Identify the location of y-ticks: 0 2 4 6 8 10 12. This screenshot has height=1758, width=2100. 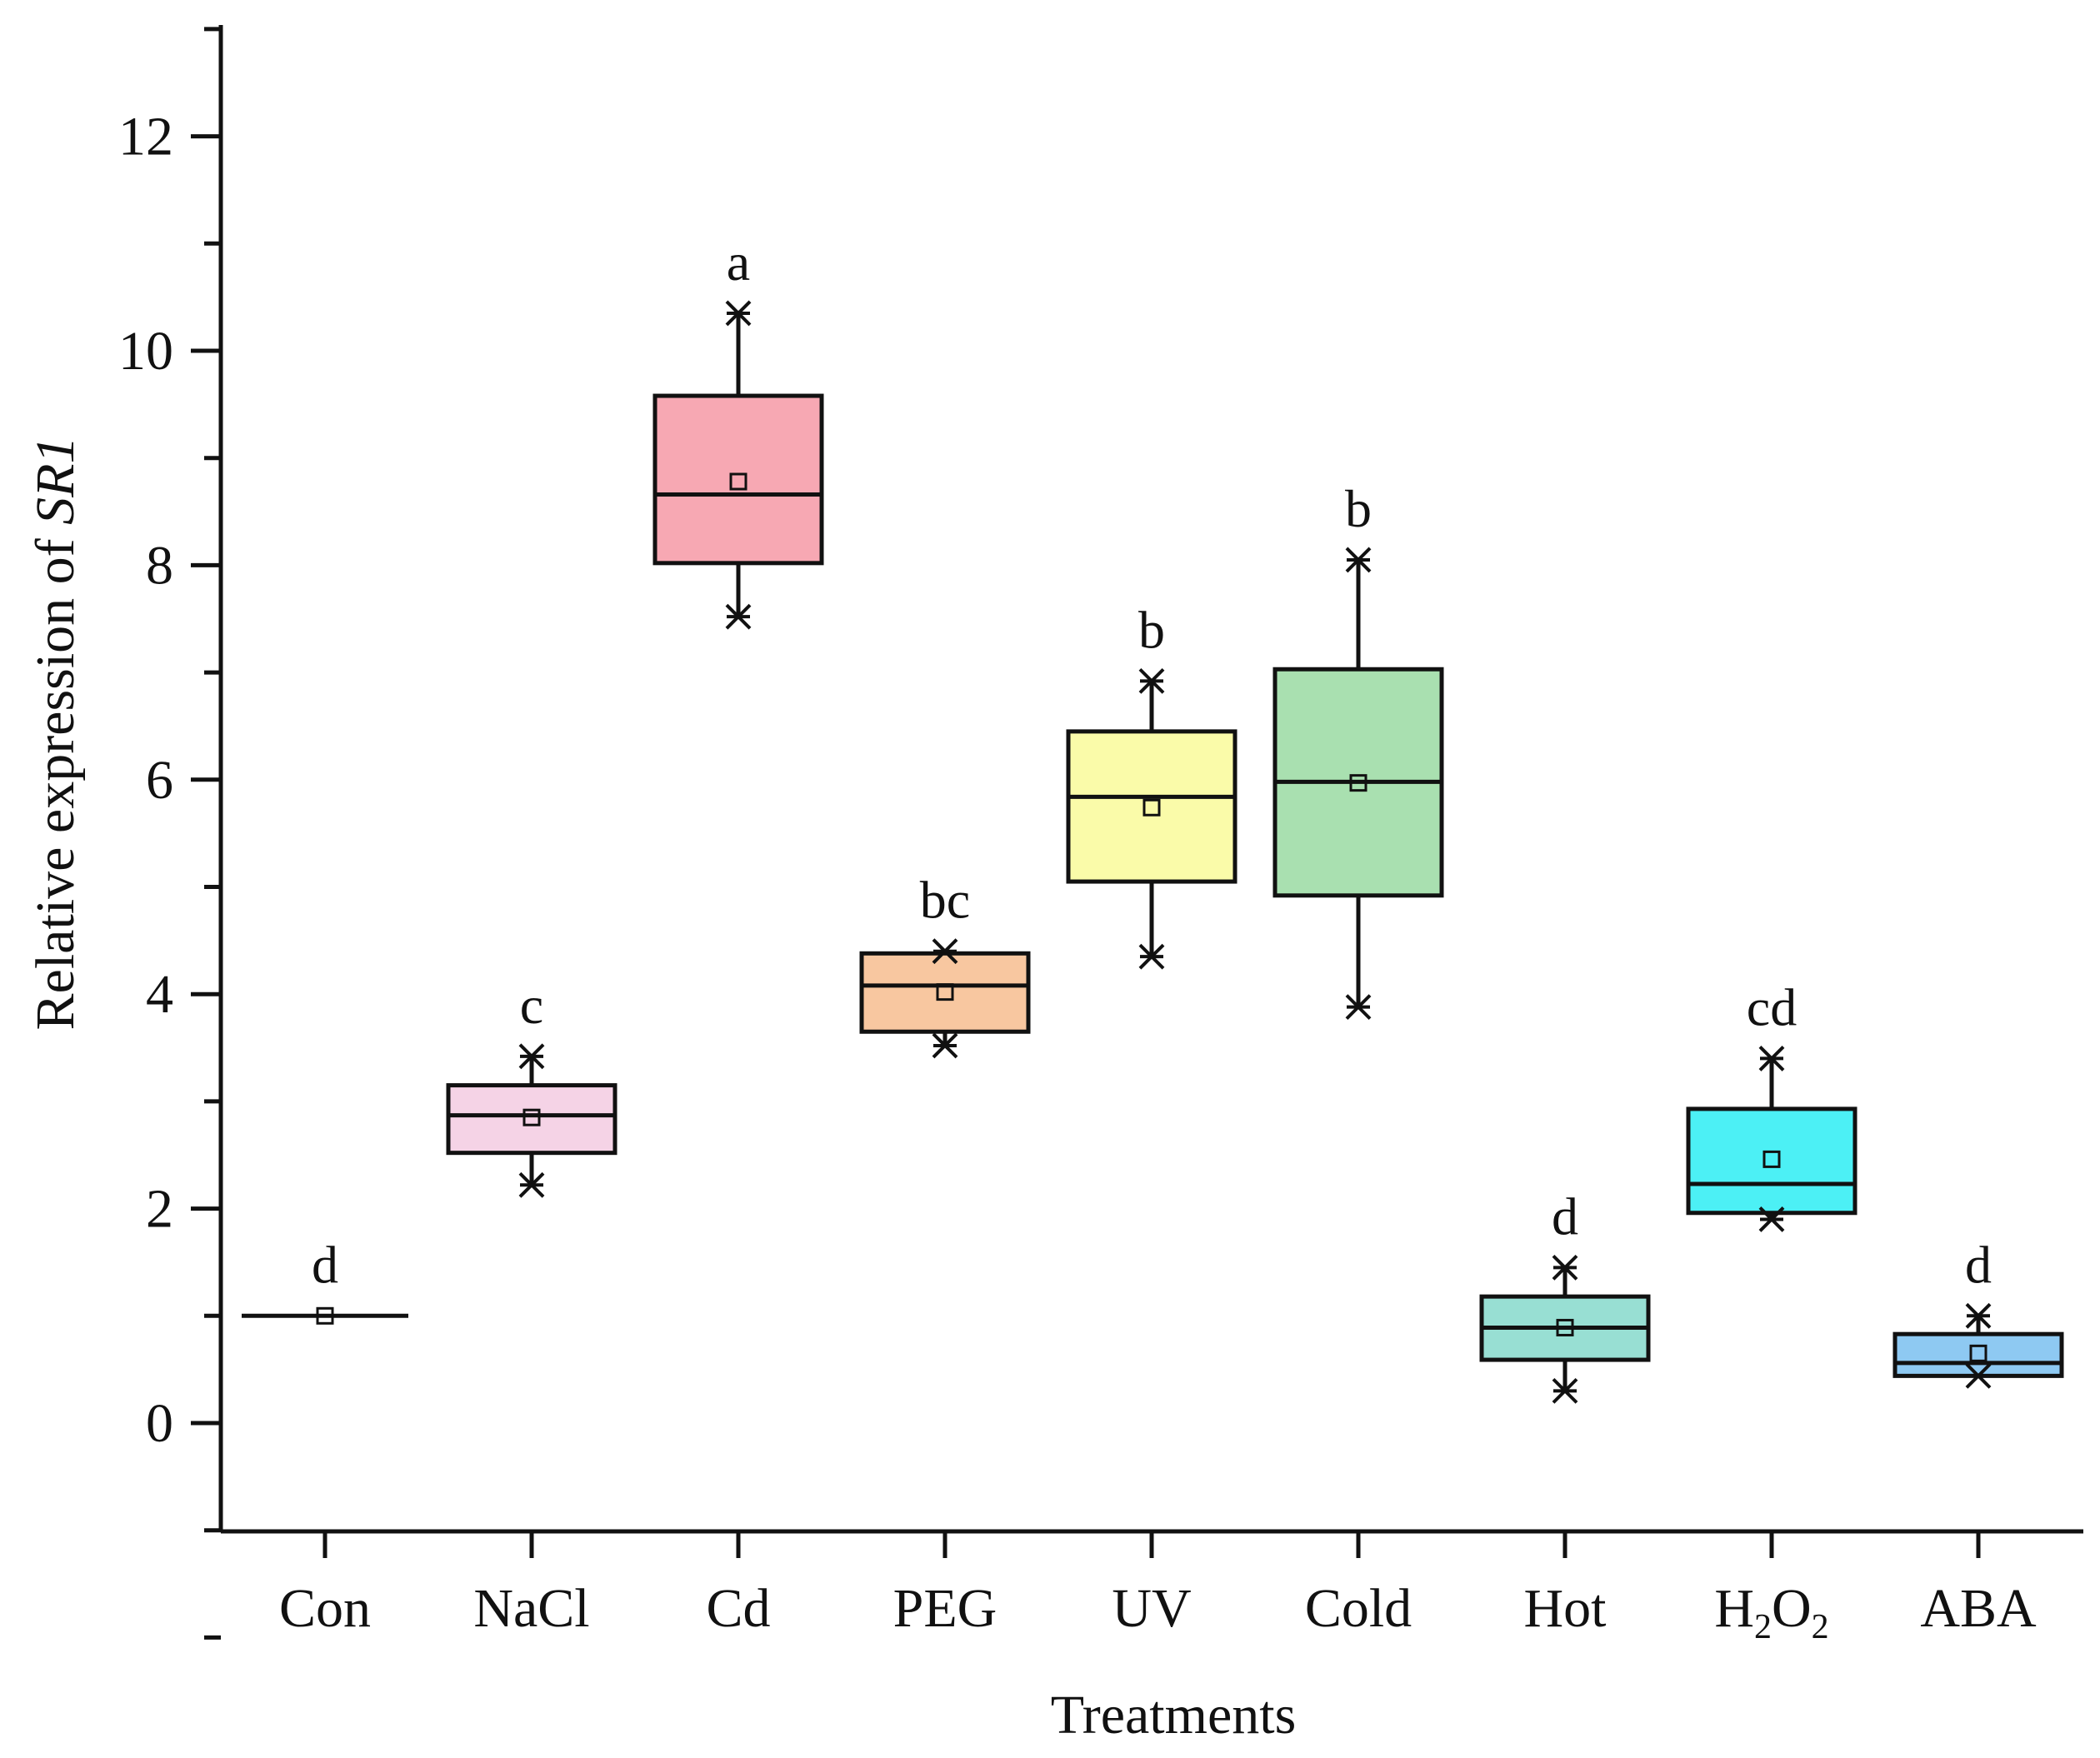
(169, 833).